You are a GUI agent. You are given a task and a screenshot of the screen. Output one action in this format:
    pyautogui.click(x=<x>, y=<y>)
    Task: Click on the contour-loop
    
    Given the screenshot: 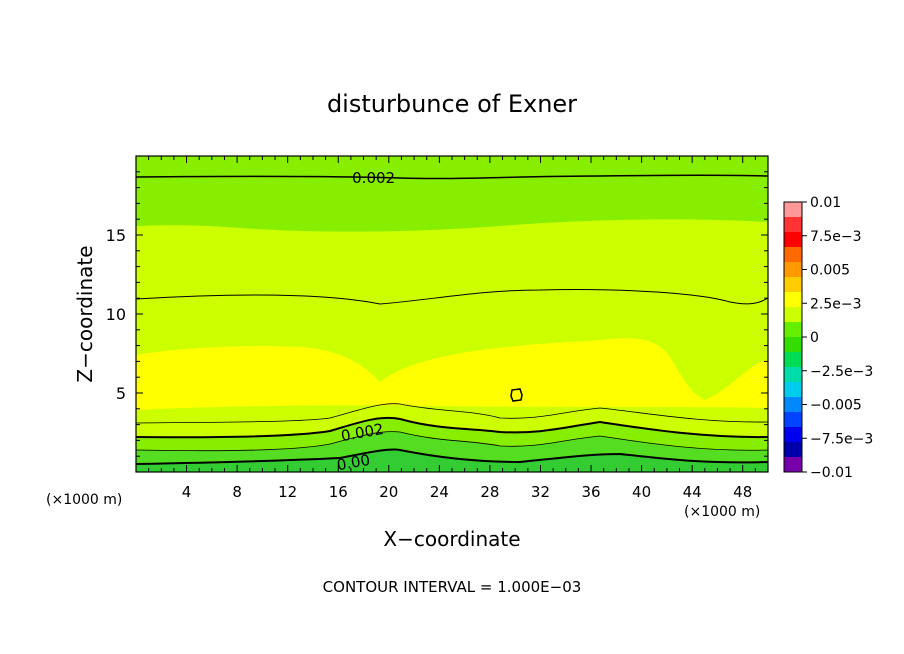 What is the action you would take?
    pyautogui.click(x=516, y=395)
    